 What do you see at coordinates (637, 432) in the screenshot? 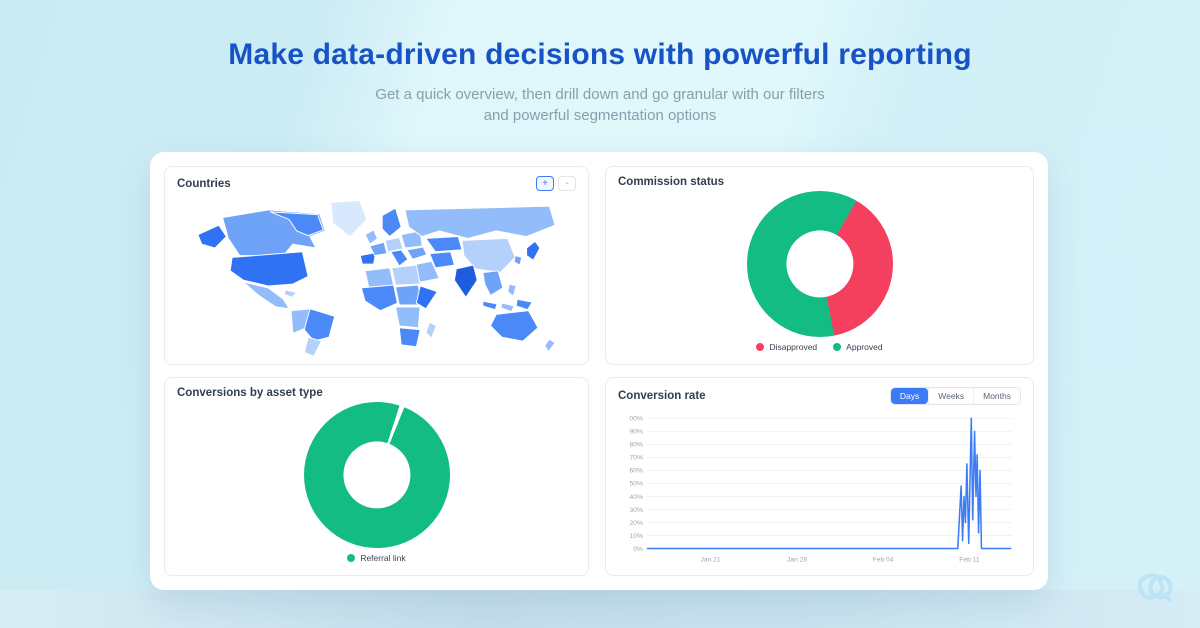
I see `svg-text: 90%` at bounding box center [637, 432].